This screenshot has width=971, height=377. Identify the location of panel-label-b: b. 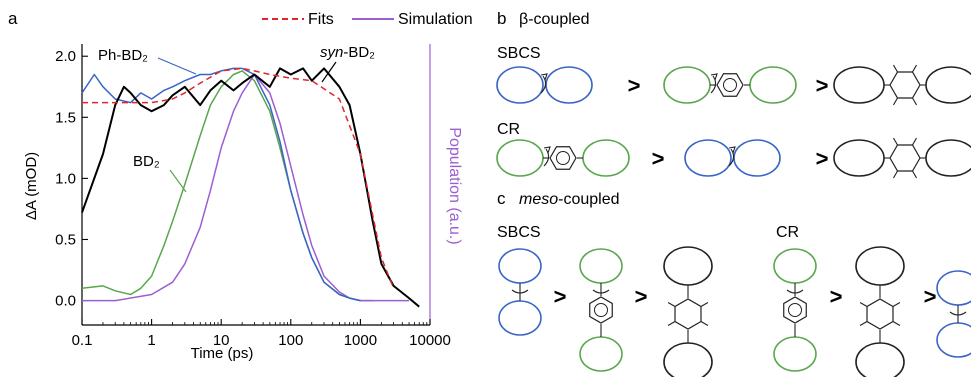
(501, 18).